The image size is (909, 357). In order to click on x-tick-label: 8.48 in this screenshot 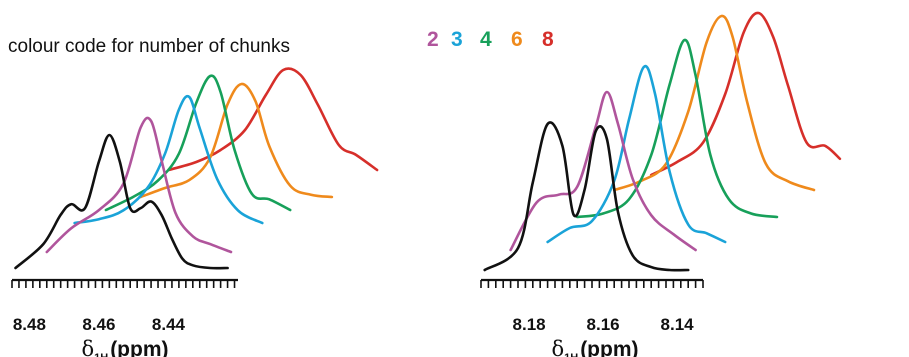, I will do `click(29, 324)`.